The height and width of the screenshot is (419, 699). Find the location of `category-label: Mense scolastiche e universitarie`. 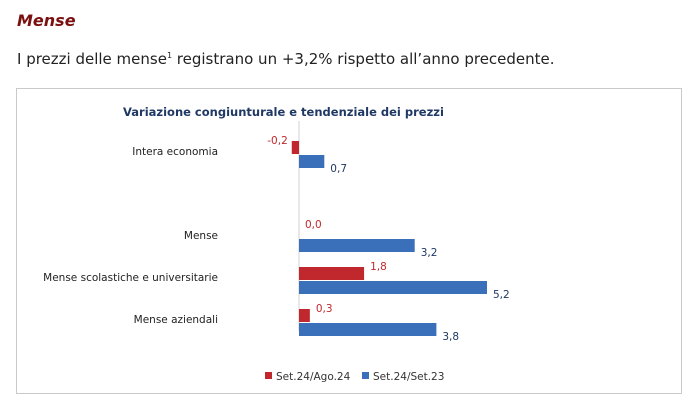

category-label: Mense scolastiche e universitarie is located at coordinates (130, 278).